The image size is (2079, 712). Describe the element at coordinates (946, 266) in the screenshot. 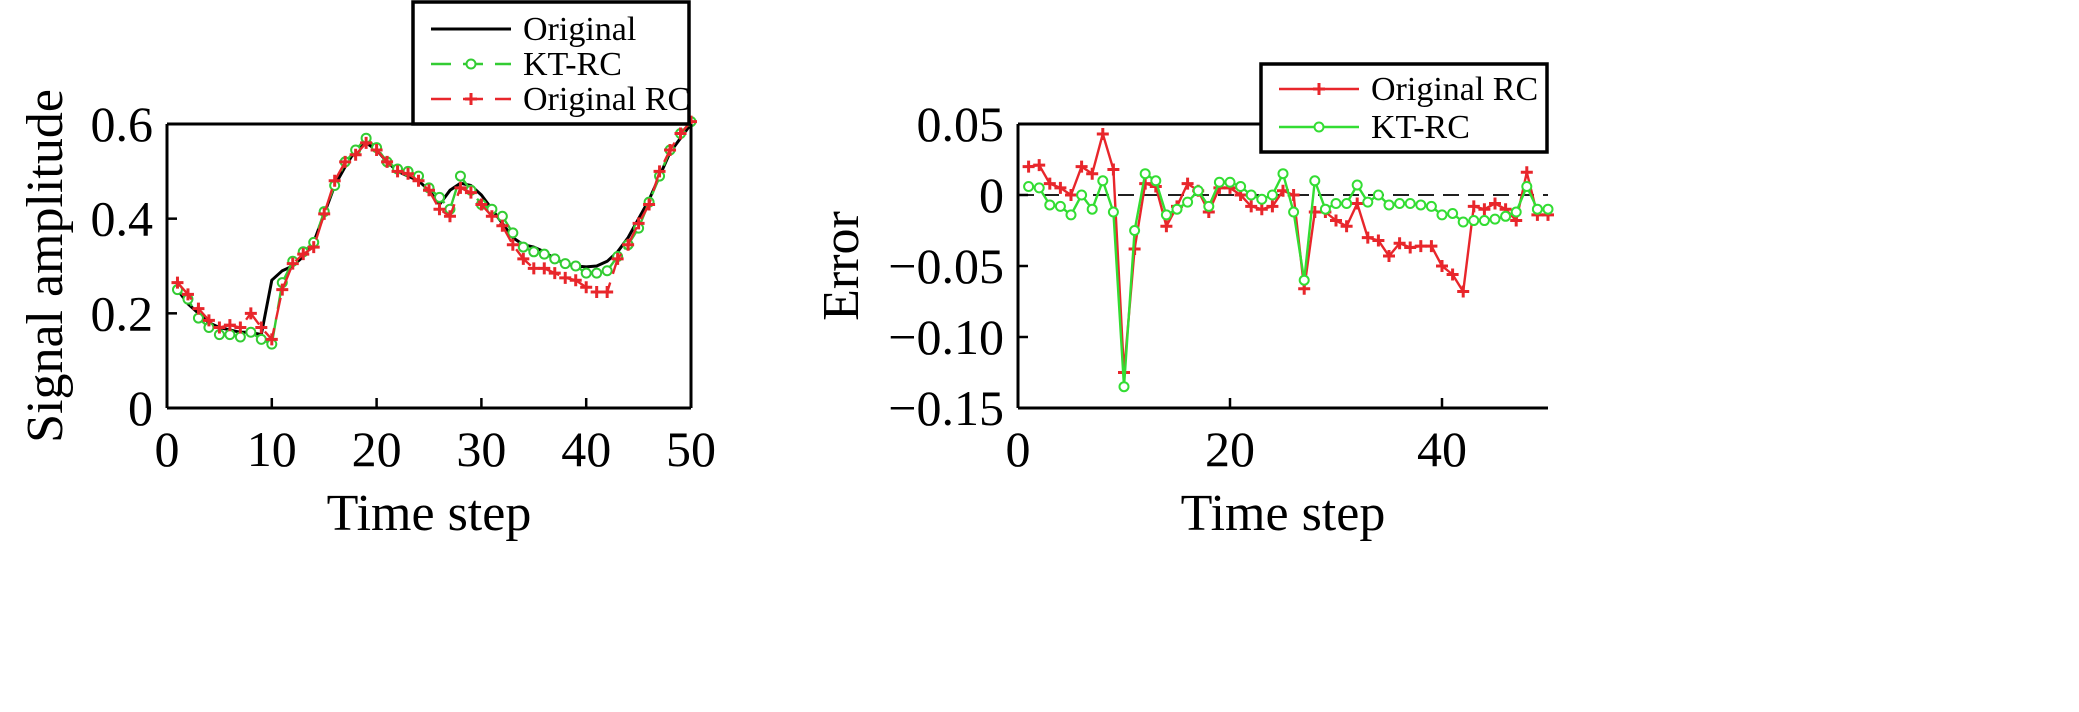

I see `y-tick-label: −0.05` at that location.